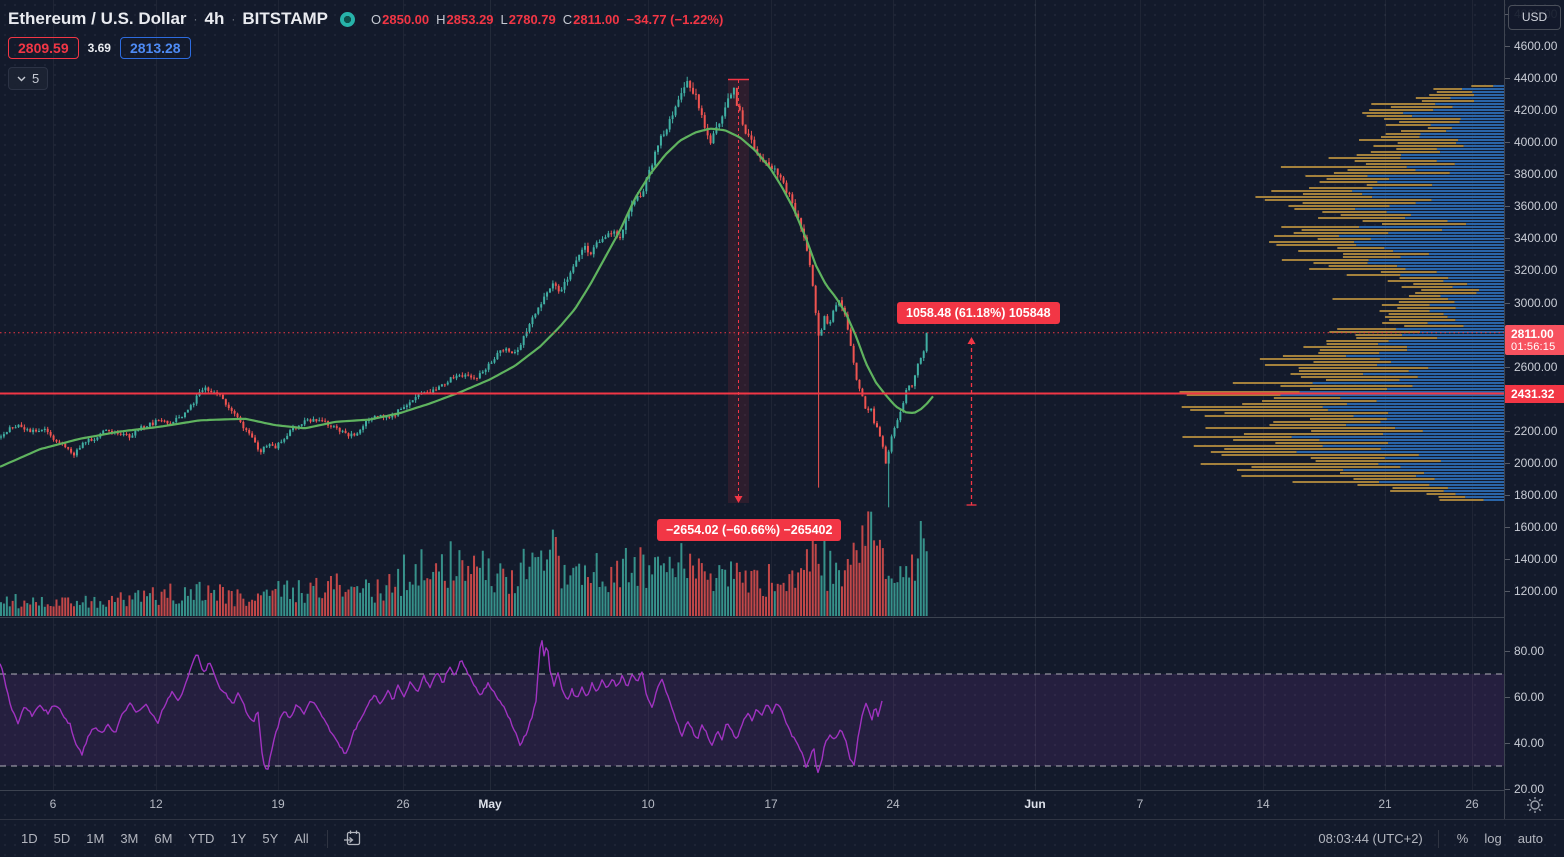 This screenshot has width=1564, height=857. I want to click on price-axis-label: 3200.00, so click(1534, 270).